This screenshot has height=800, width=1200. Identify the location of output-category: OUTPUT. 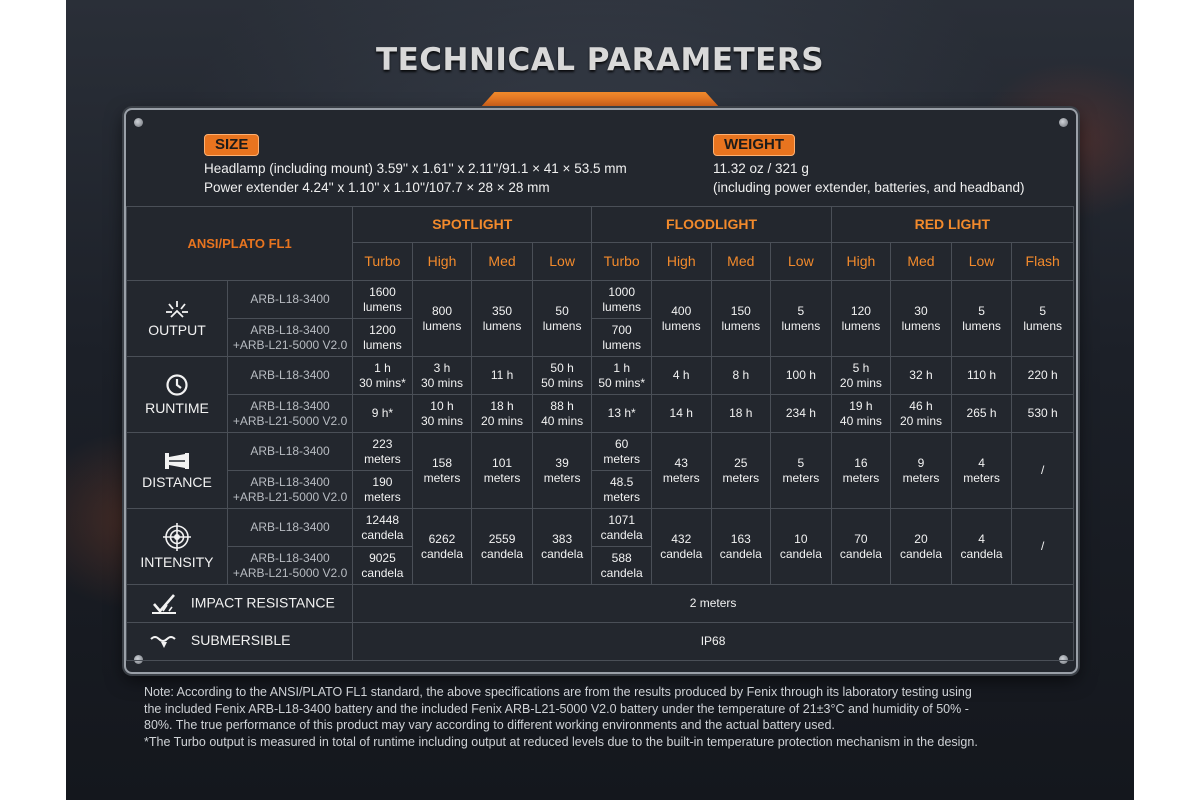
(177, 318).